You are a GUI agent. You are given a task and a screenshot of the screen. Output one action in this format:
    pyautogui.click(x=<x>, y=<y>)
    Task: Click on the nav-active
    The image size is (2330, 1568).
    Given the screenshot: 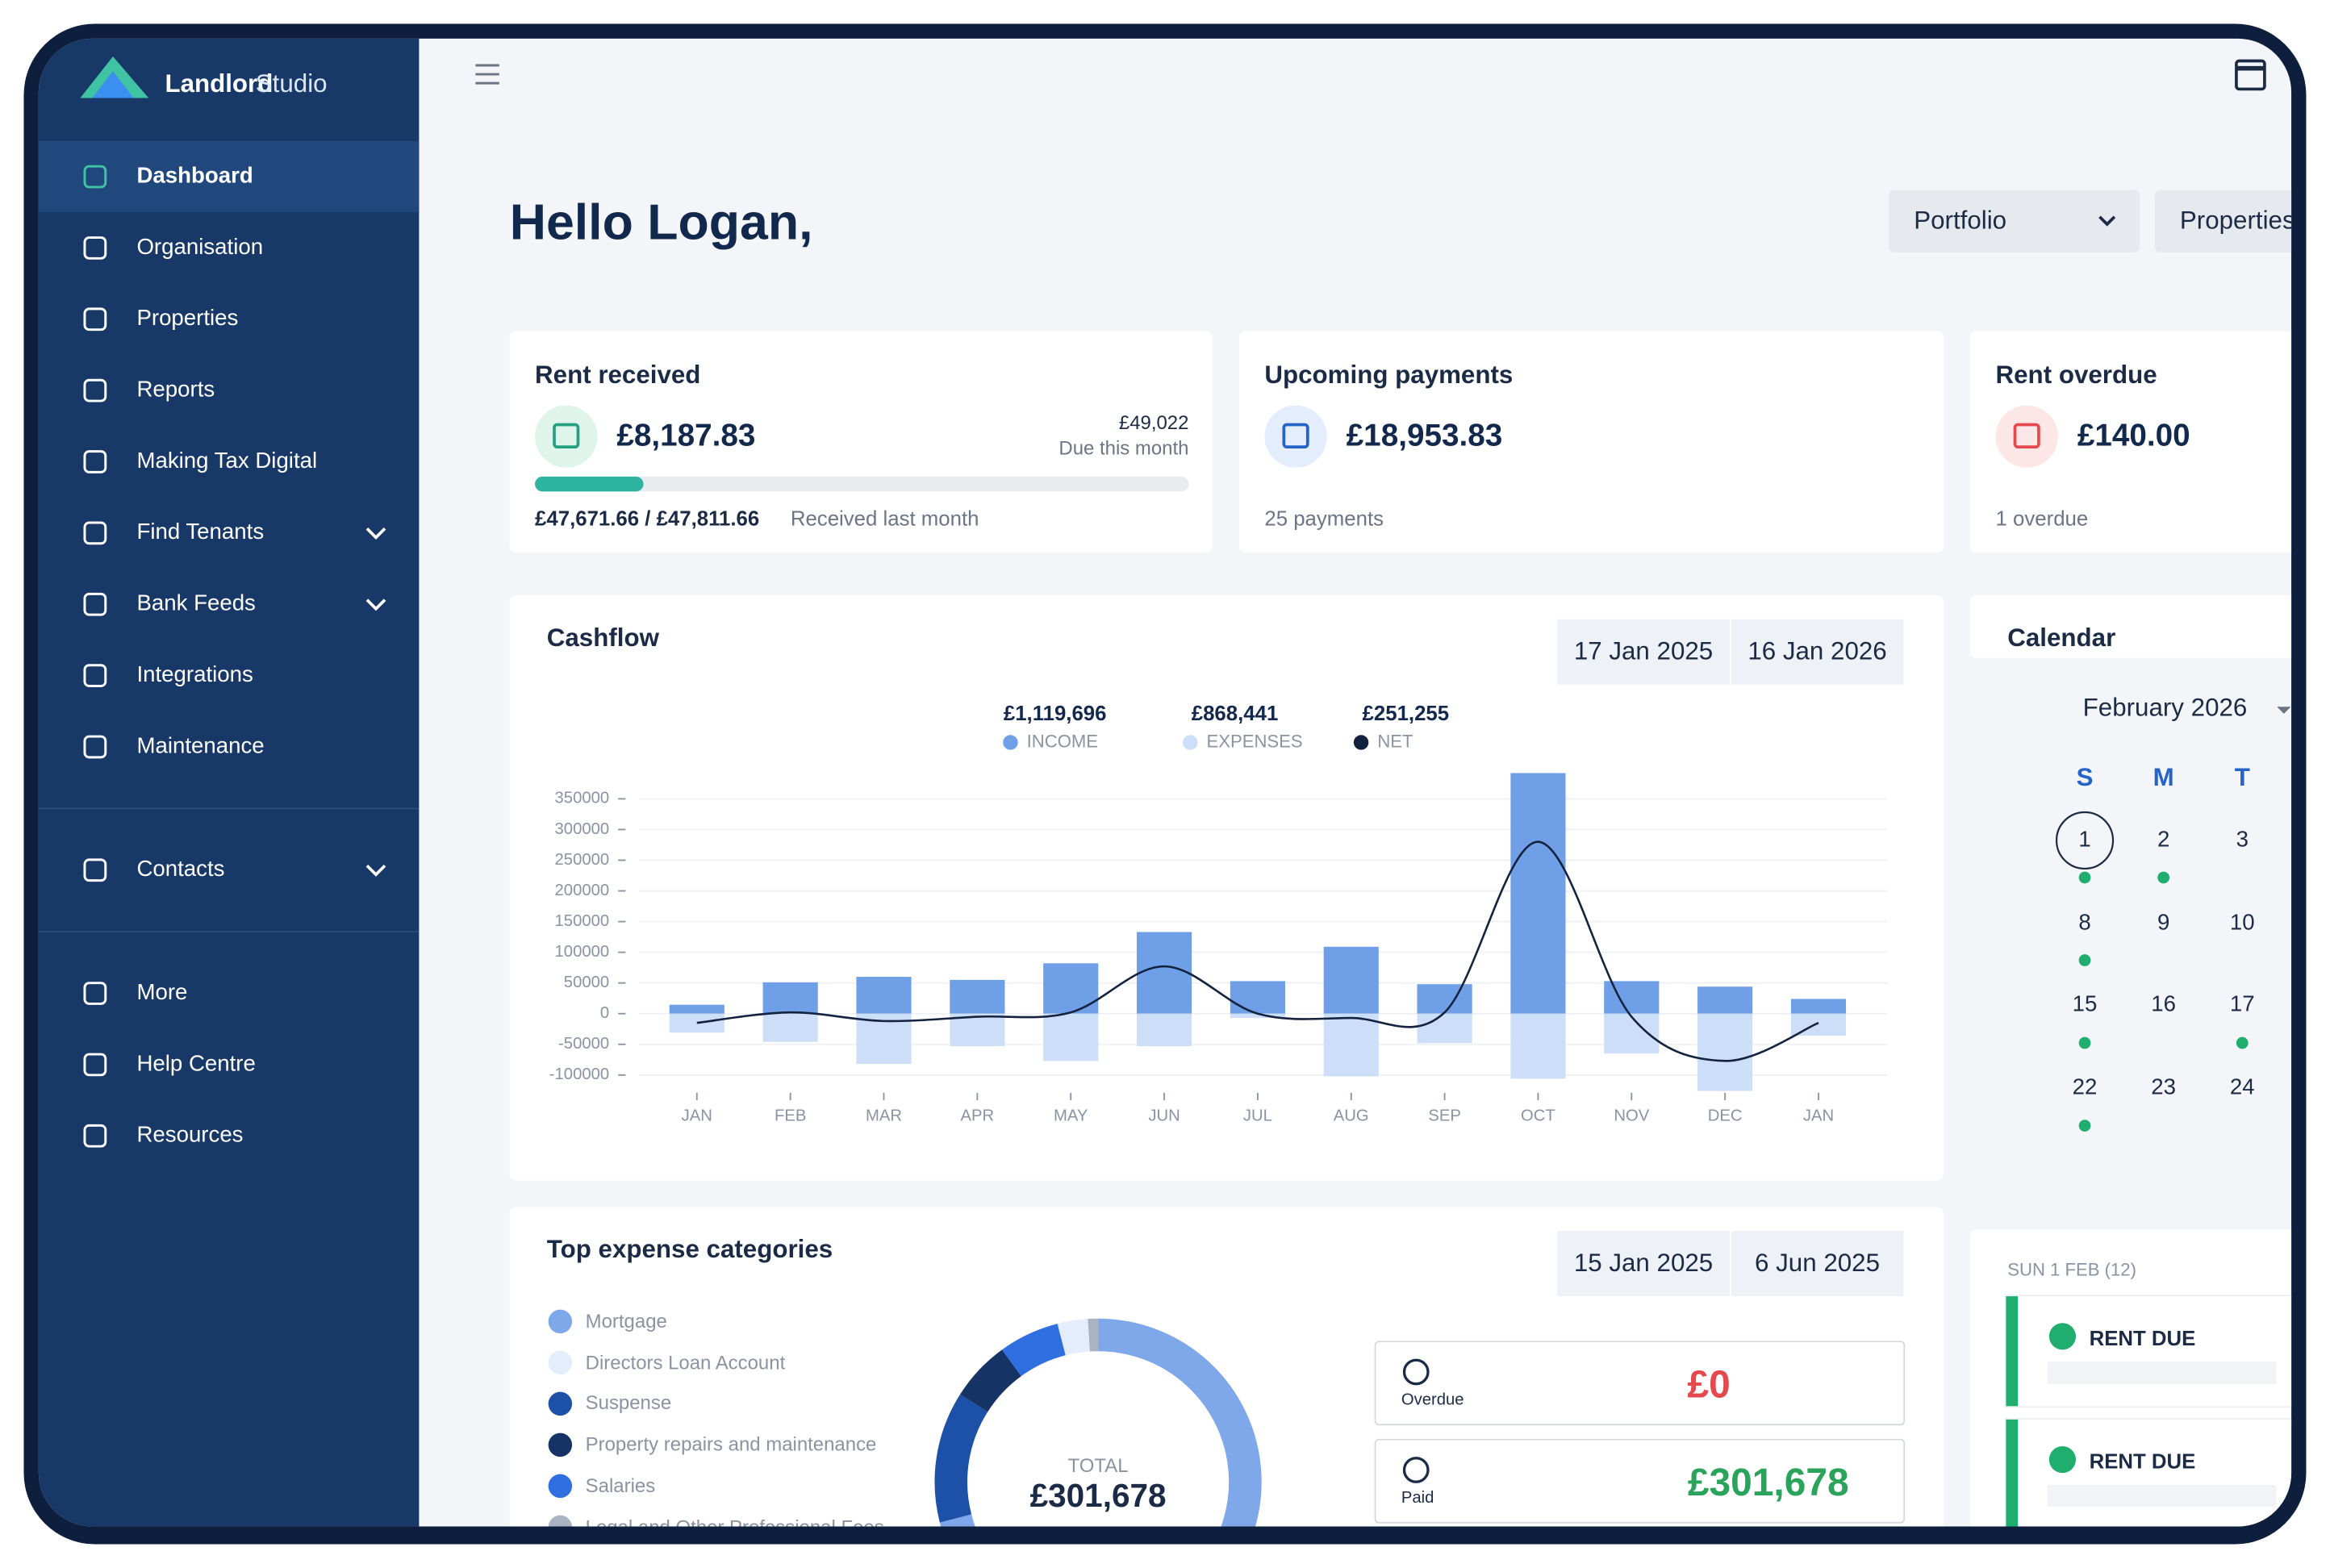 What is the action you would take?
    pyautogui.click(x=229, y=176)
    